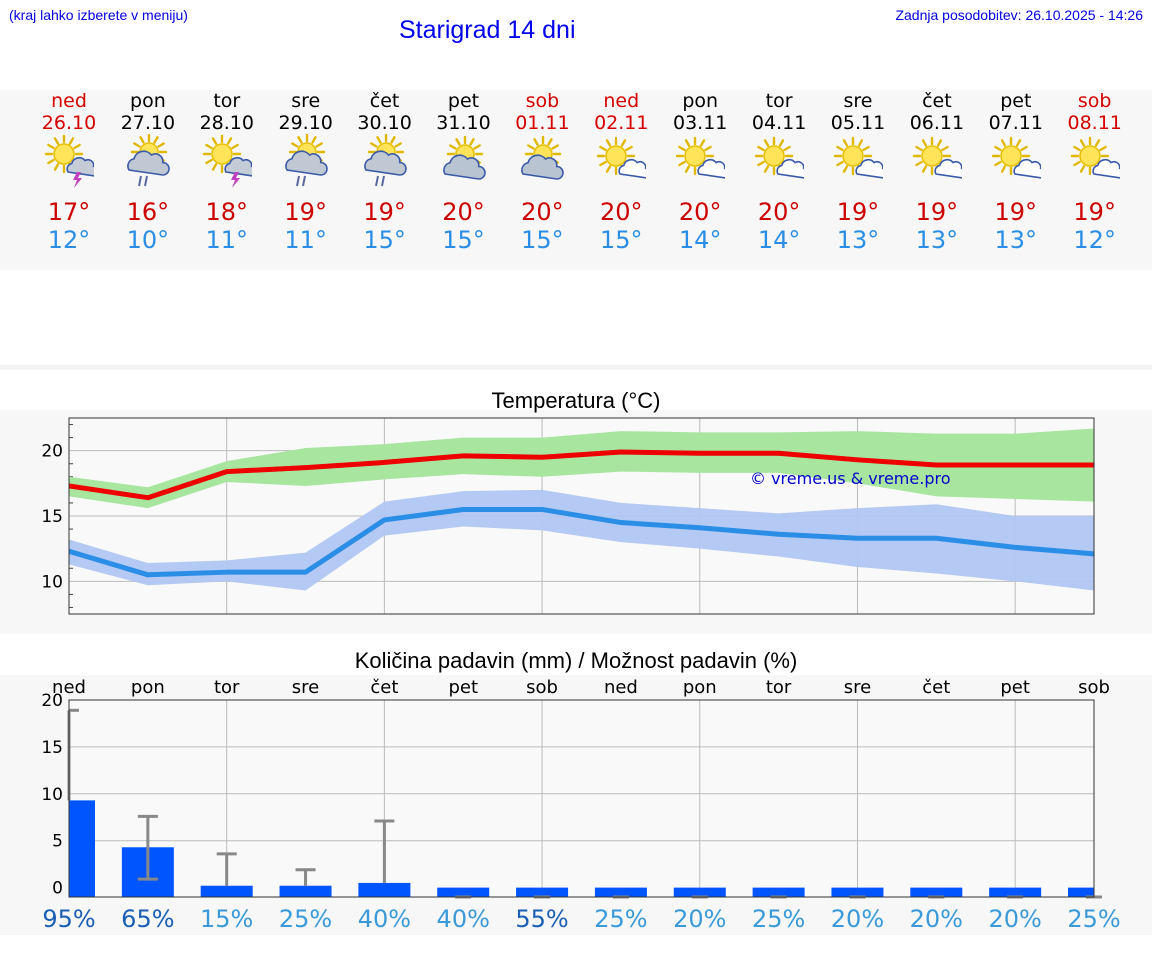  I want to click on day-date: 31.10, so click(463, 123).